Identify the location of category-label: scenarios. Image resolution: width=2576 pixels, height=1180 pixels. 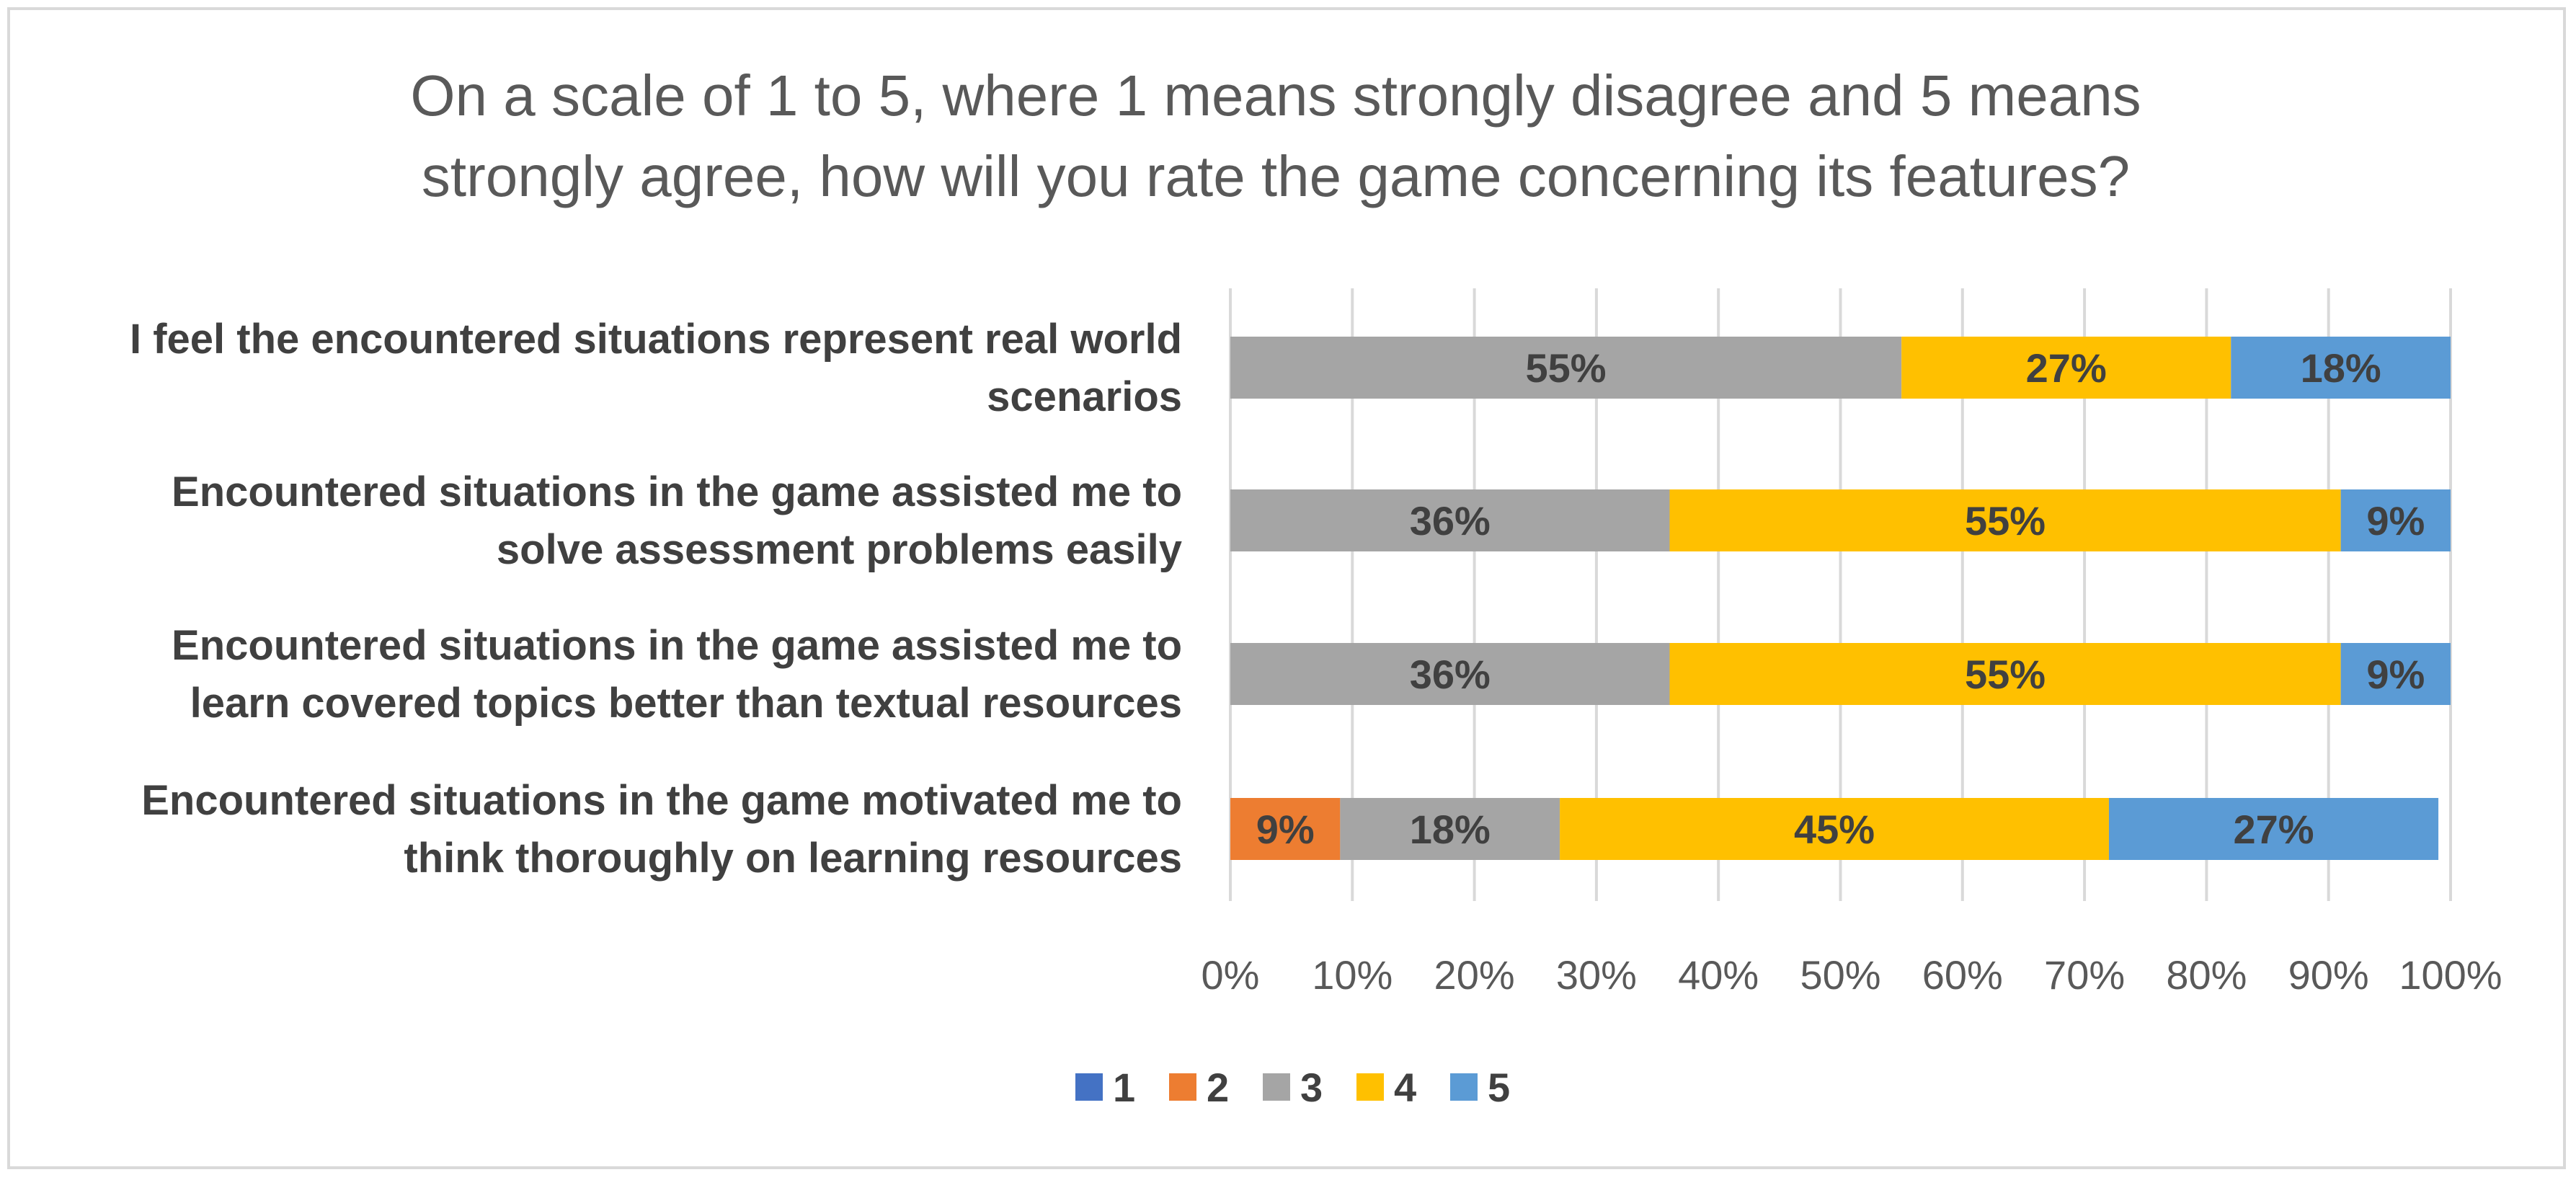
(1084, 396).